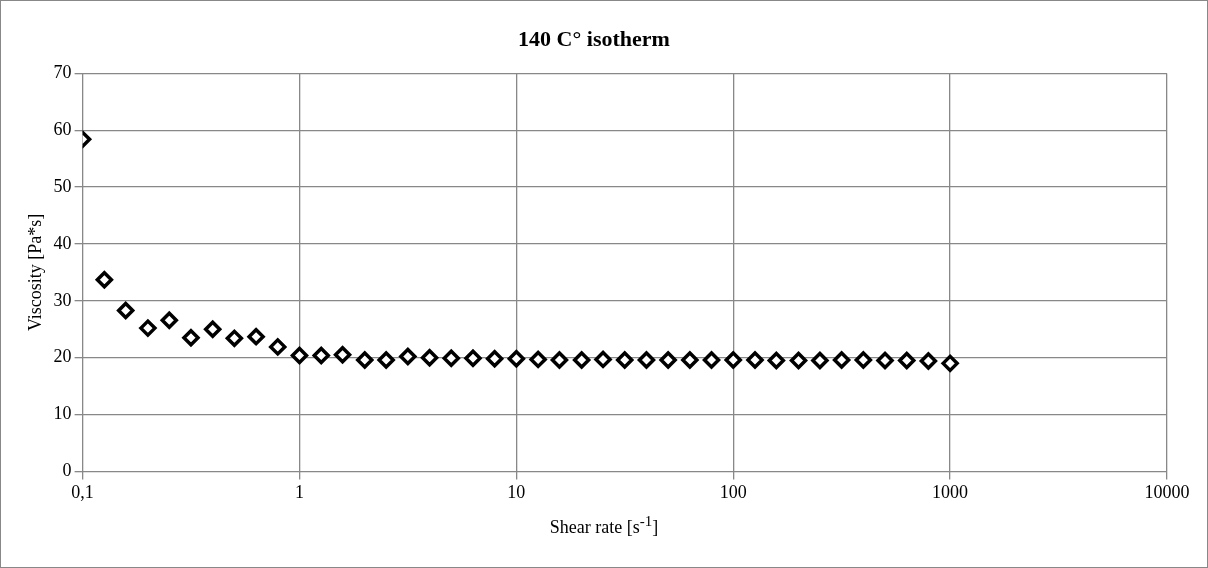 This screenshot has height=568, width=1208. I want to click on y-tick-label: 30, so click(62, 299).